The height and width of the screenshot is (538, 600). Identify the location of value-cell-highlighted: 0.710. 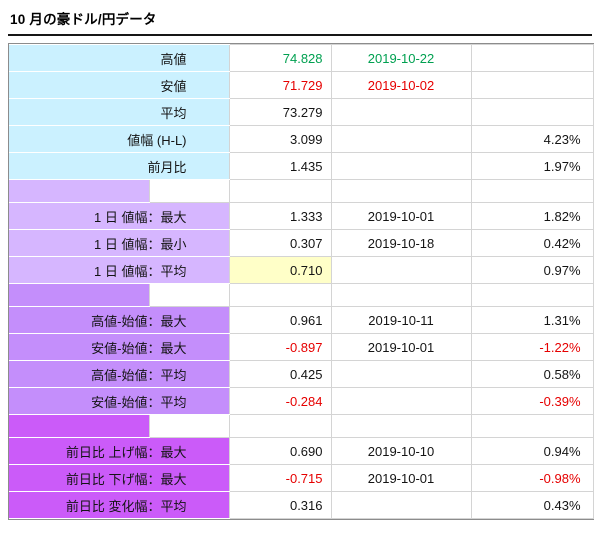
(280, 270).